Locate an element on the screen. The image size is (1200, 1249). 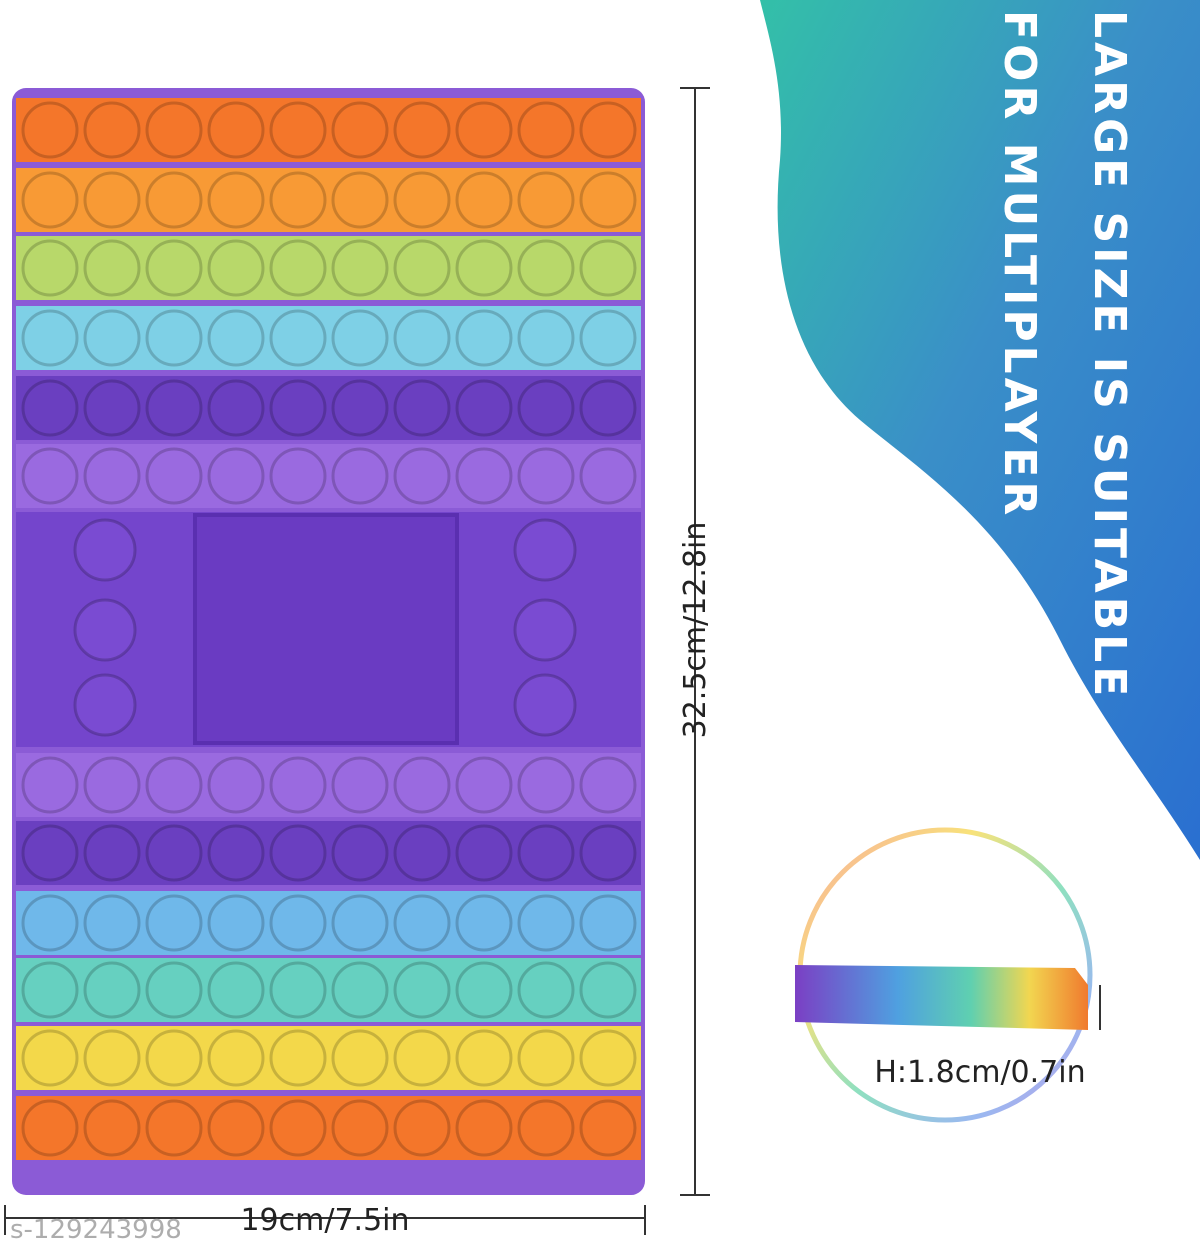
length-label: 32.5cm/12.8in is located at coordinates (695, 630).